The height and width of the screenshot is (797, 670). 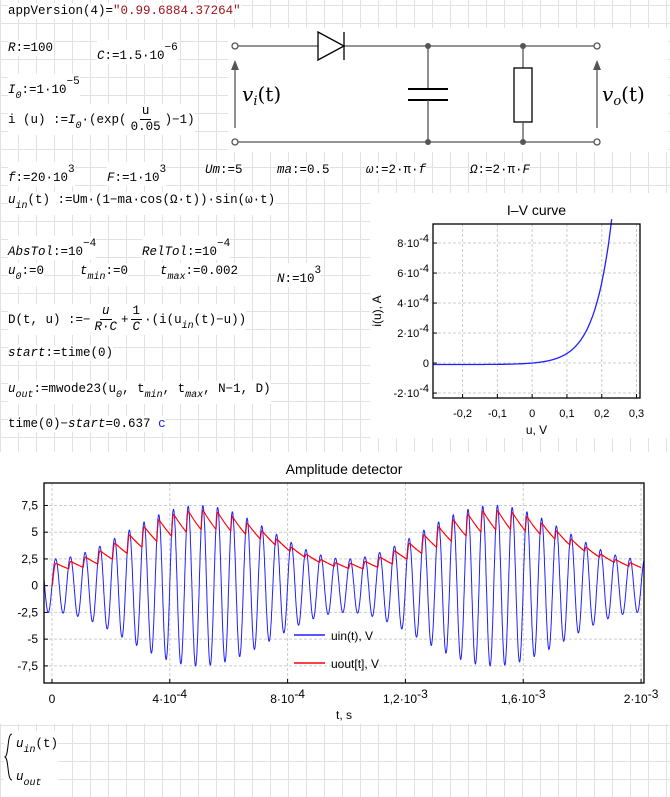 I want to click on denominator: 0.05, so click(x=145, y=127).